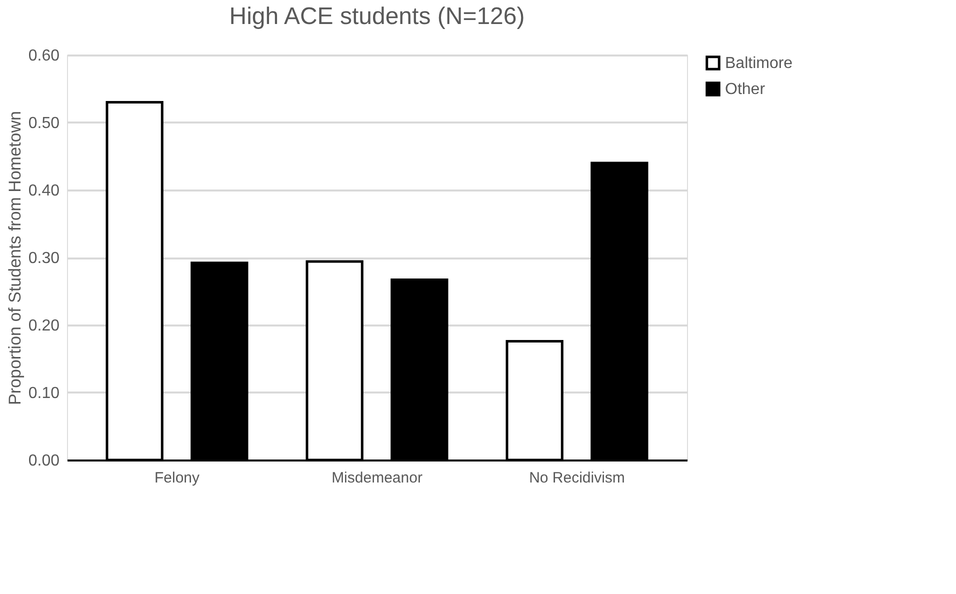 This screenshot has height=594, width=956. What do you see at coordinates (377, 16) in the screenshot?
I see `chart-title: High ACE students (N=126)` at bounding box center [377, 16].